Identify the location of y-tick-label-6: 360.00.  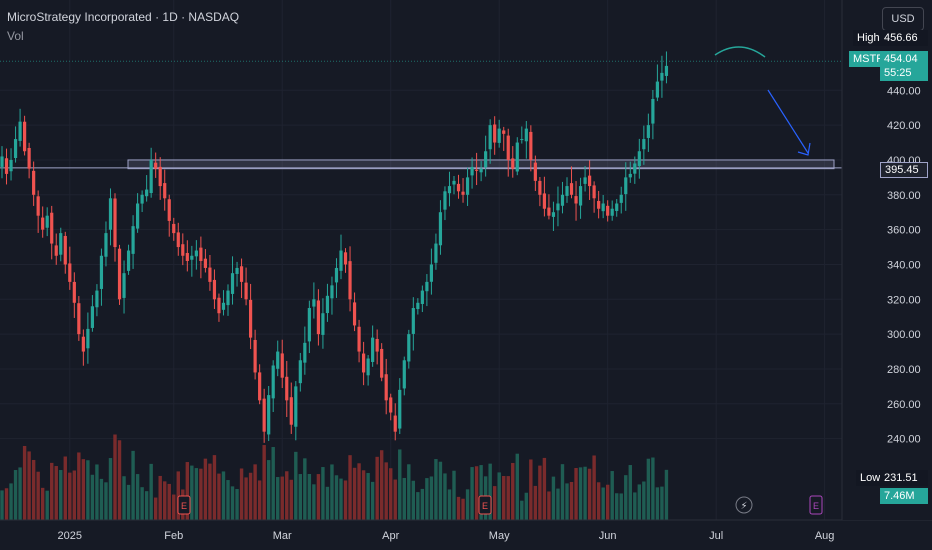
(904, 231).